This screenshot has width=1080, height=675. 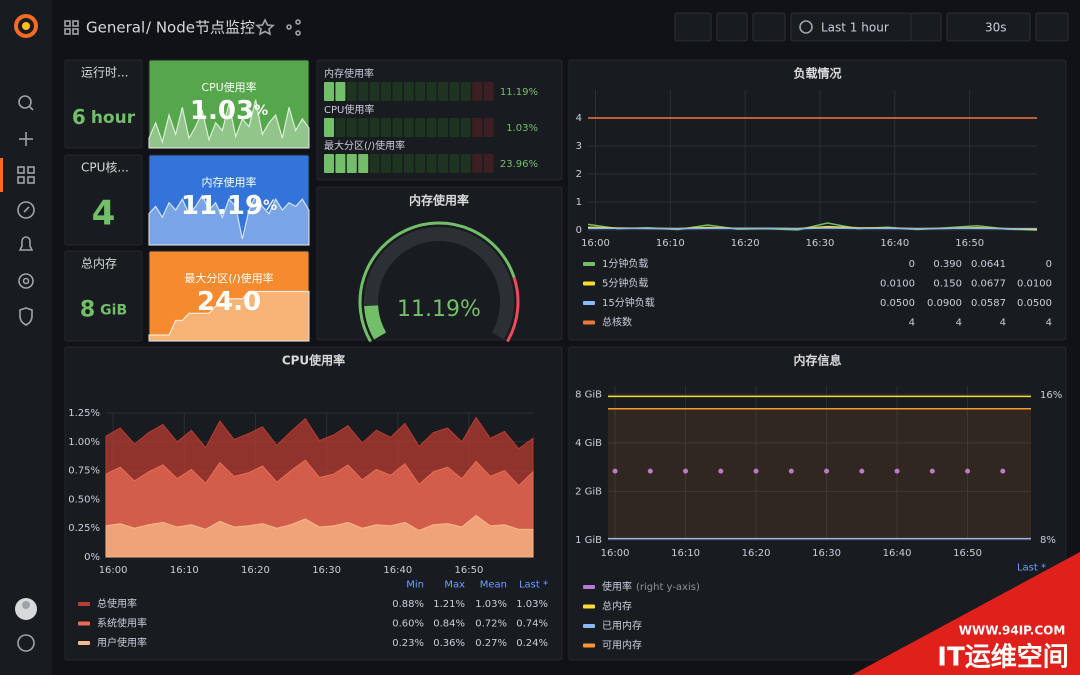 What do you see at coordinates (588, 540) in the screenshot?
I see `y-tick-label: 1 GiB` at bounding box center [588, 540].